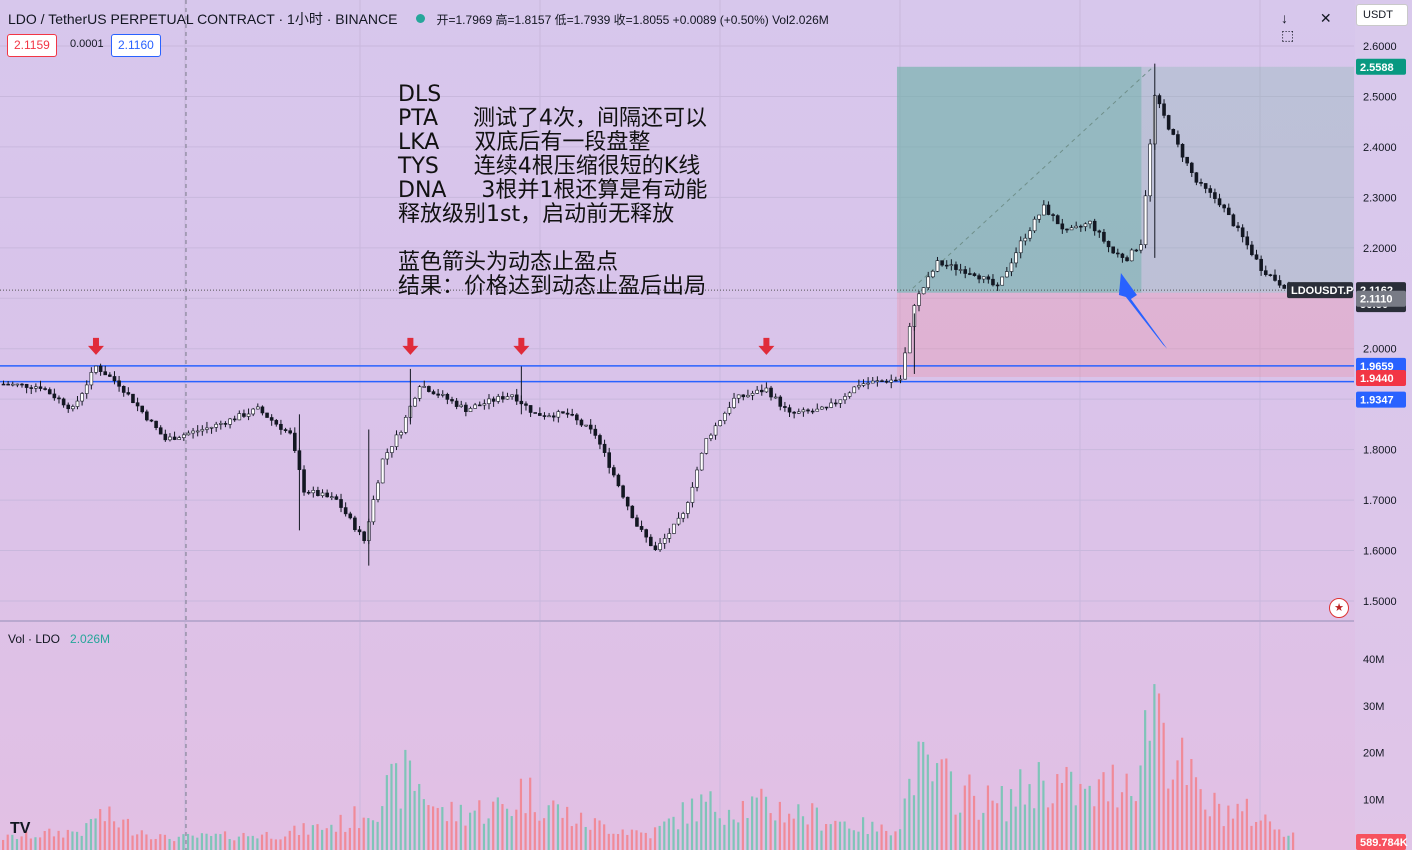  Describe the element at coordinates (1335, 26) in the screenshot. I see `pane-toolbar: ↓ ✕ ⤢ ⬚` at that location.